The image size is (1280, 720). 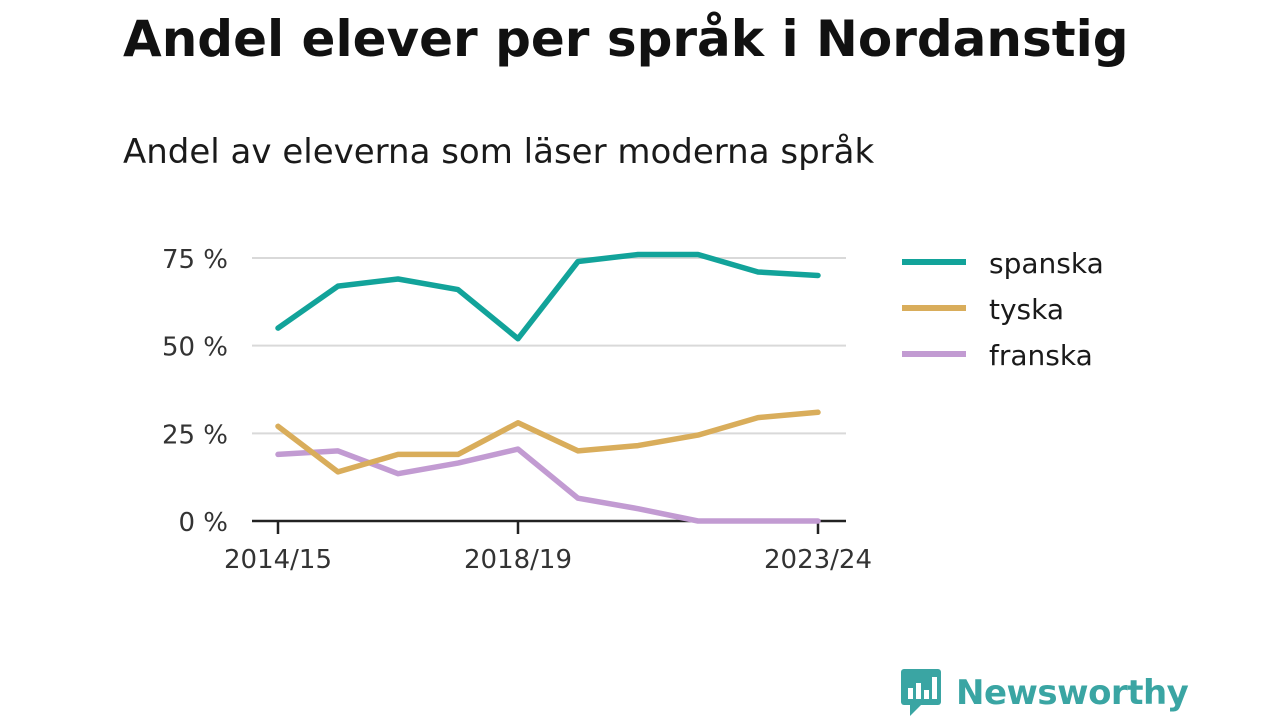 I want to click on legend-label-franska: franska, so click(x=1041, y=355).